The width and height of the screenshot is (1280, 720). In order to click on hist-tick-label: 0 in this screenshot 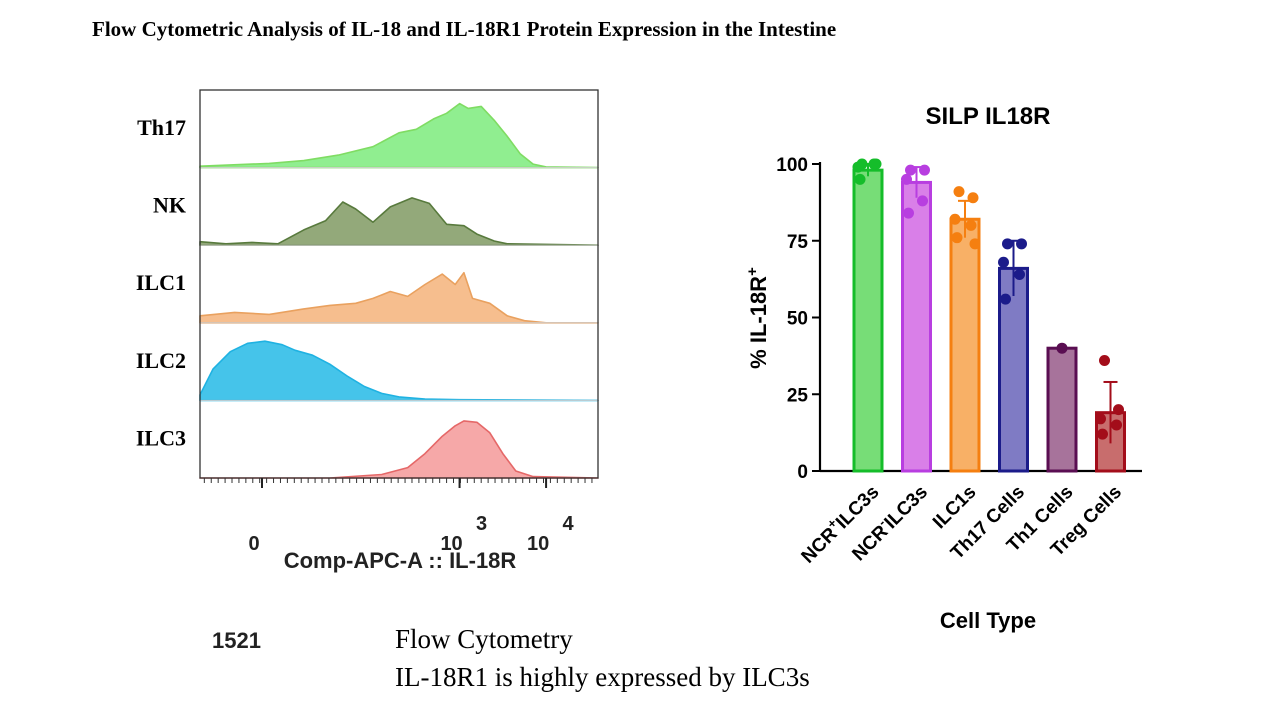, I will do `click(253, 544)`.